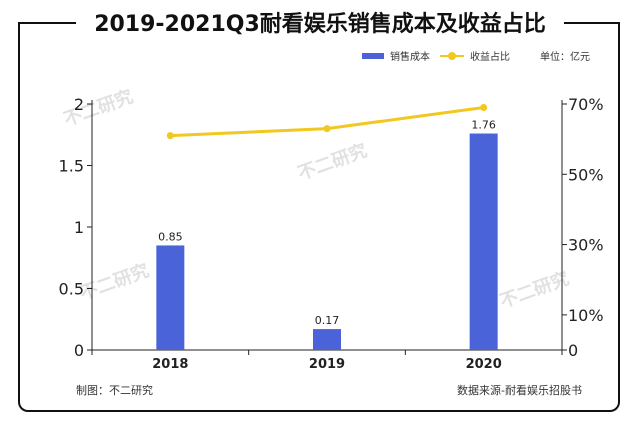 The width and height of the screenshot is (640, 438). What do you see at coordinates (47, 23) in the screenshot?
I see `title-rule-left` at bounding box center [47, 23].